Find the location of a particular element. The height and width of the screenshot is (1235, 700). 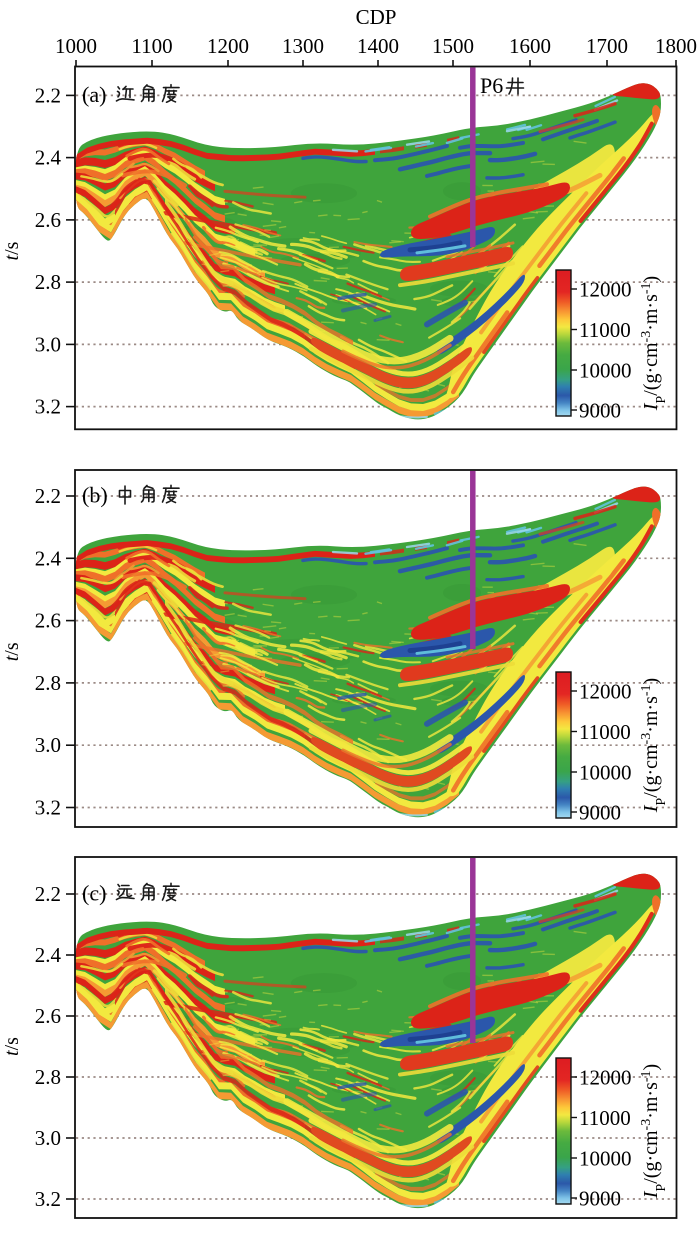

svg-text: 1500 is located at coordinates (453, 46).